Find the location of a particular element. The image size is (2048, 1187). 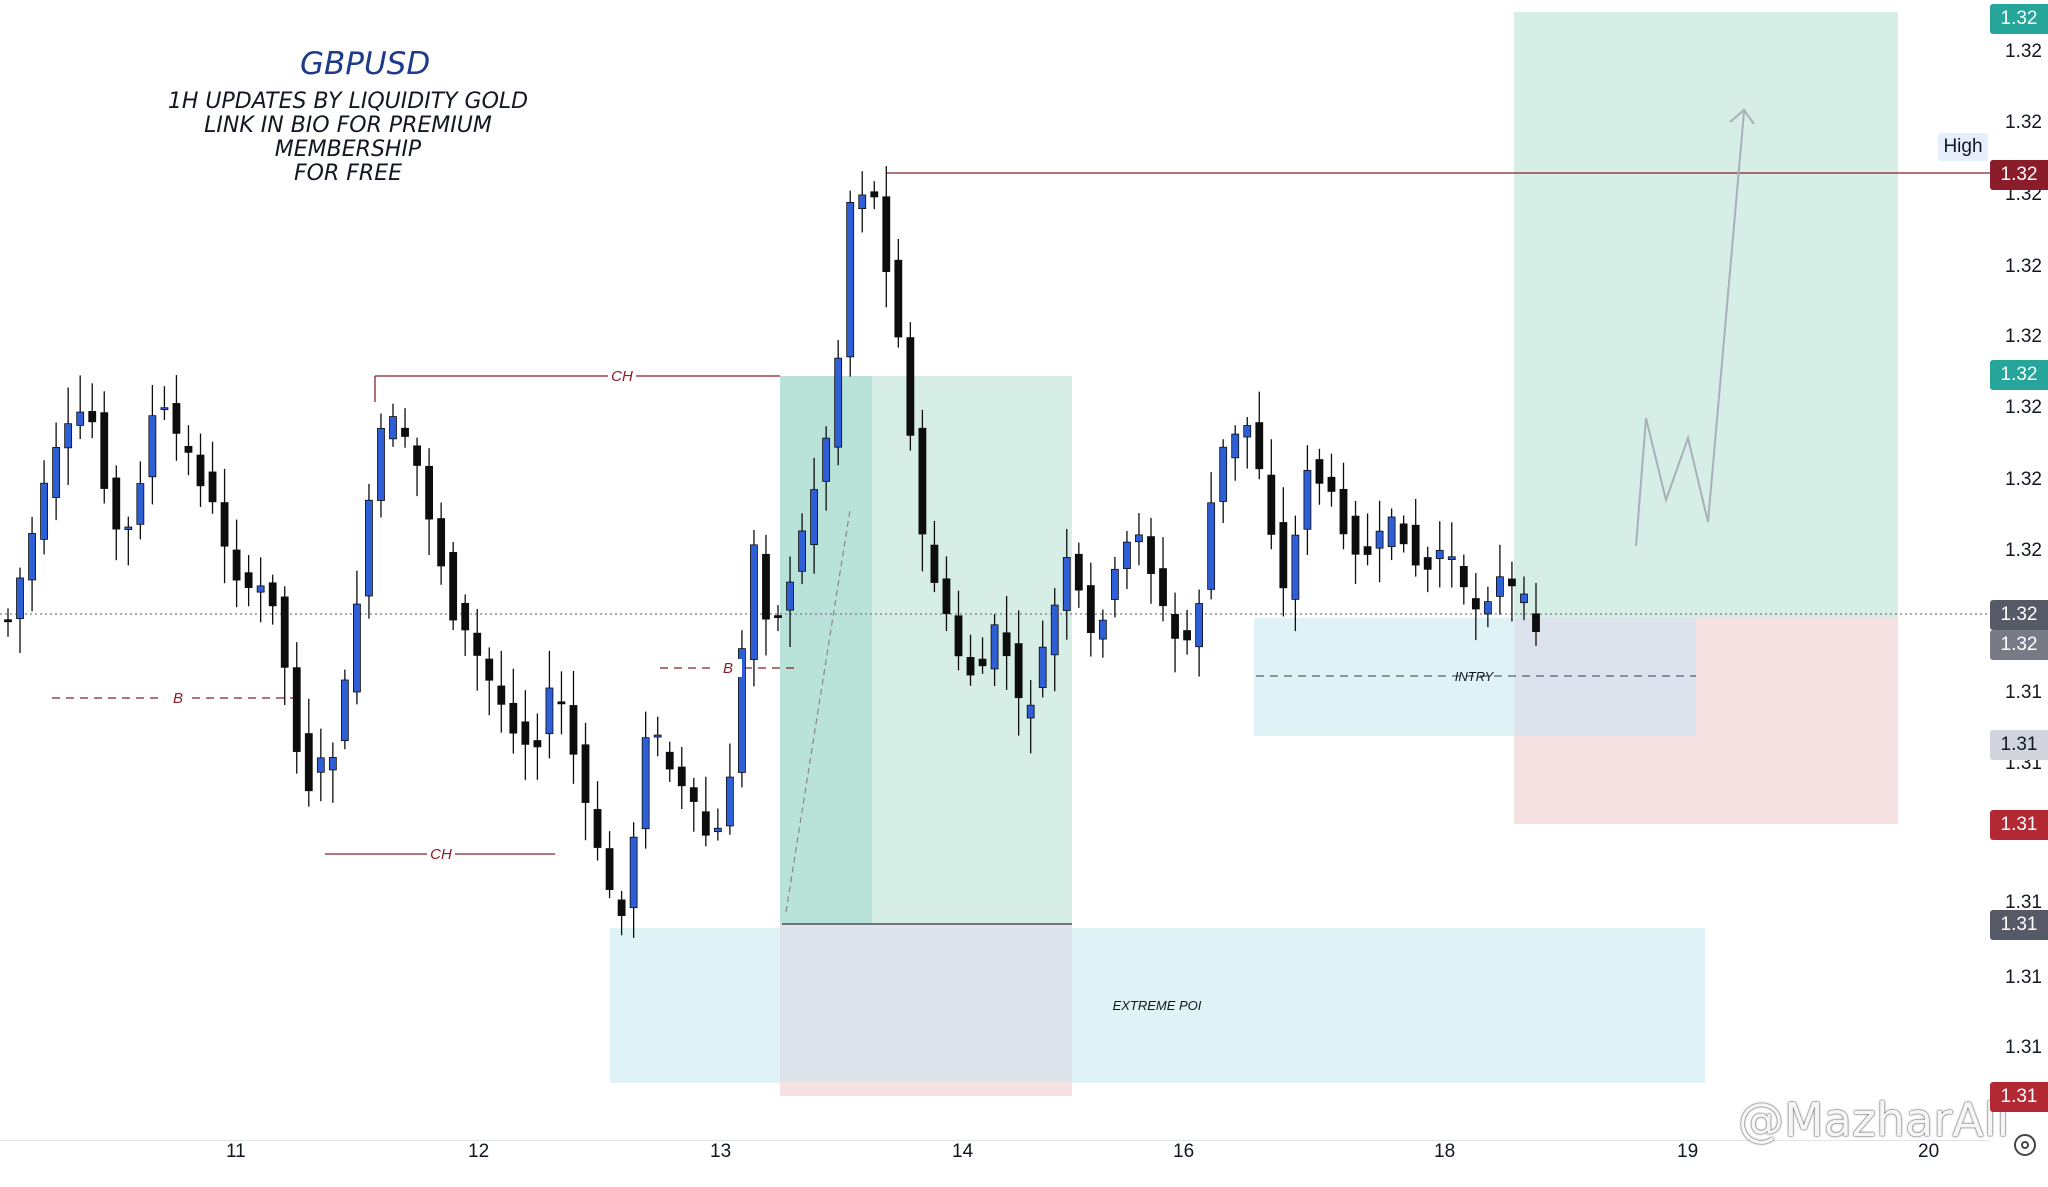

b-label-mid: B is located at coordinates (728, 668).